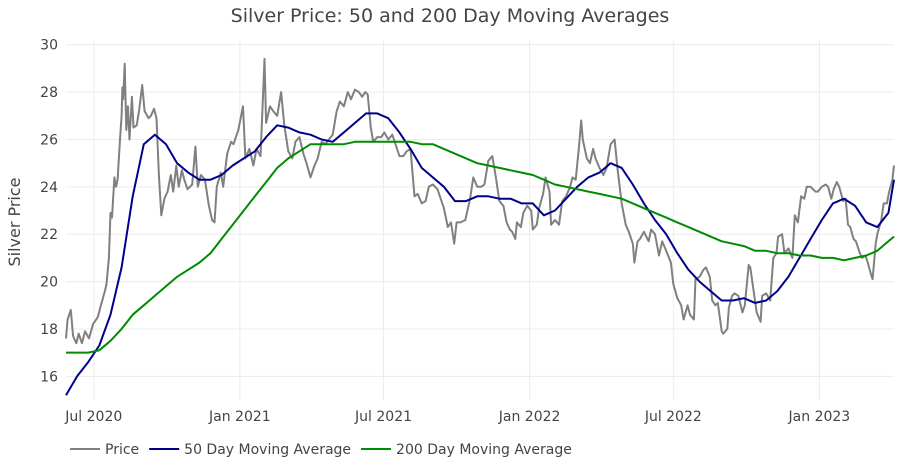  Describe the element at coordinates (49, 46) in the screenshot. I see `y-tick-label: 30` at that location.